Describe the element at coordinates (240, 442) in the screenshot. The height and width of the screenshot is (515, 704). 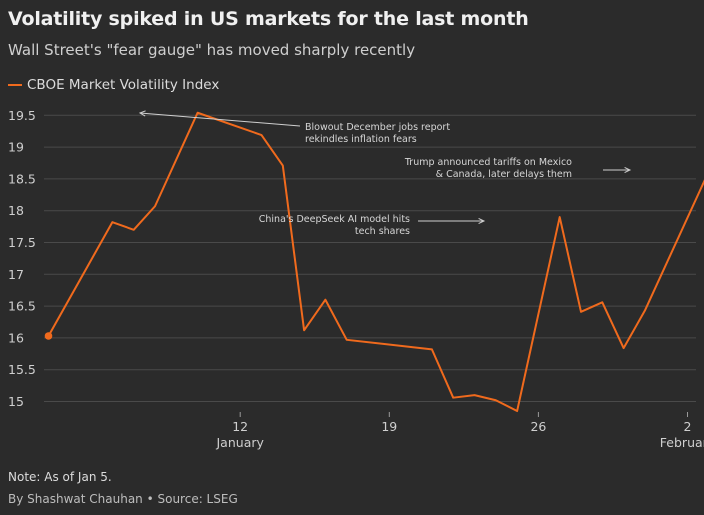
I see `x-tick-sublabel: January` at that location.